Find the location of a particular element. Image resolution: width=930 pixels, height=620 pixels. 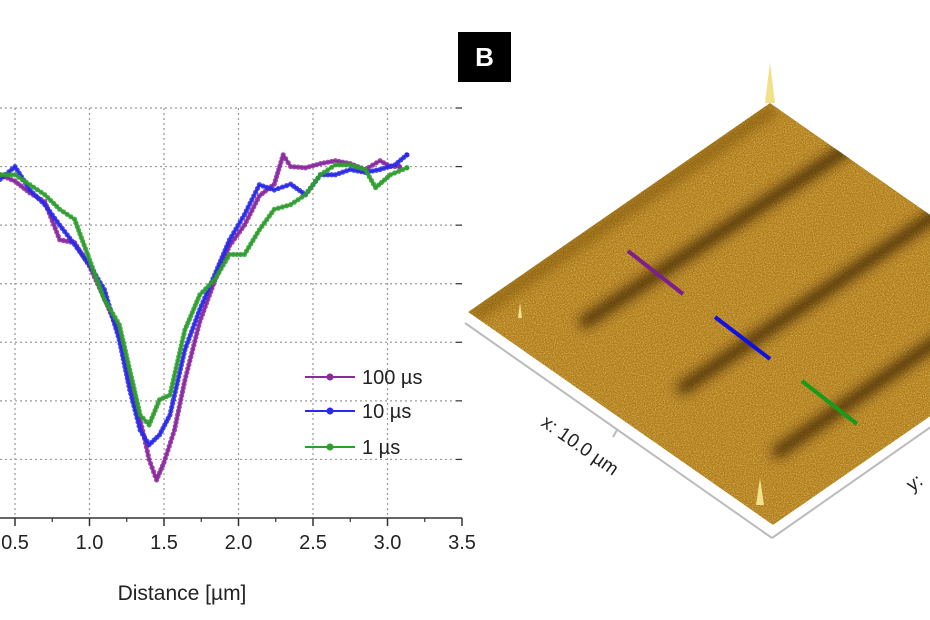

legend-label: 10 µs is located at coordinates (386, 412).